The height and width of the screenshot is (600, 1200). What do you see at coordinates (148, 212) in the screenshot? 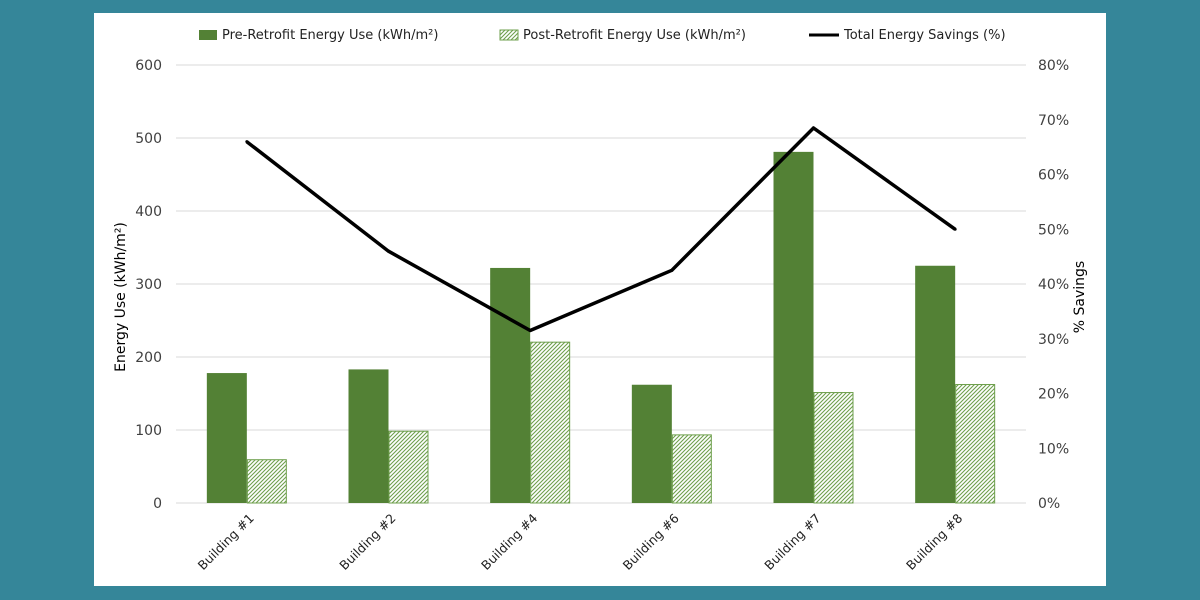
I see `y-tick-label: 400` at bounding box center [148, 212].